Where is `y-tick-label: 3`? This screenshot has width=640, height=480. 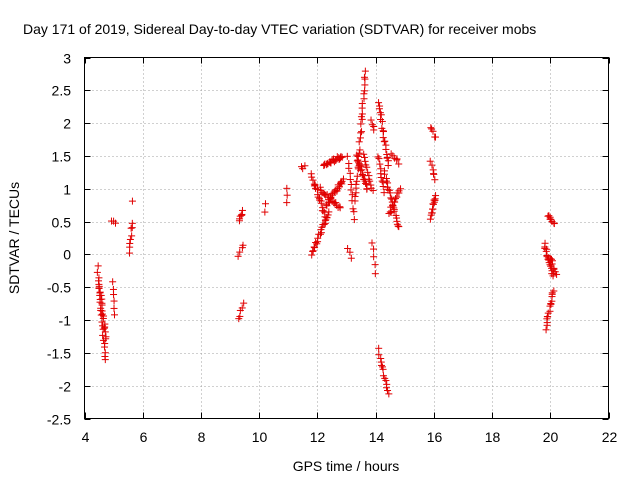 y-tick-label: 3 is located at coordinates (67, 59).